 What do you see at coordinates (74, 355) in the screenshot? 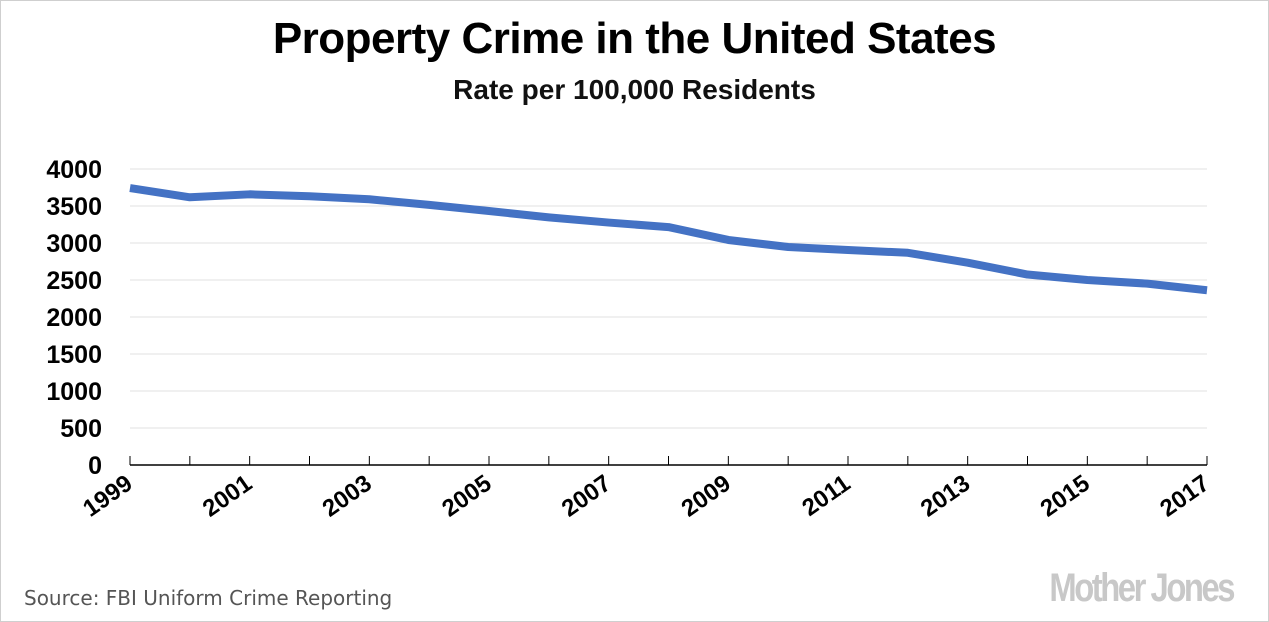
I see `y-tick-label: 1500` at bounding box center [74, 355].